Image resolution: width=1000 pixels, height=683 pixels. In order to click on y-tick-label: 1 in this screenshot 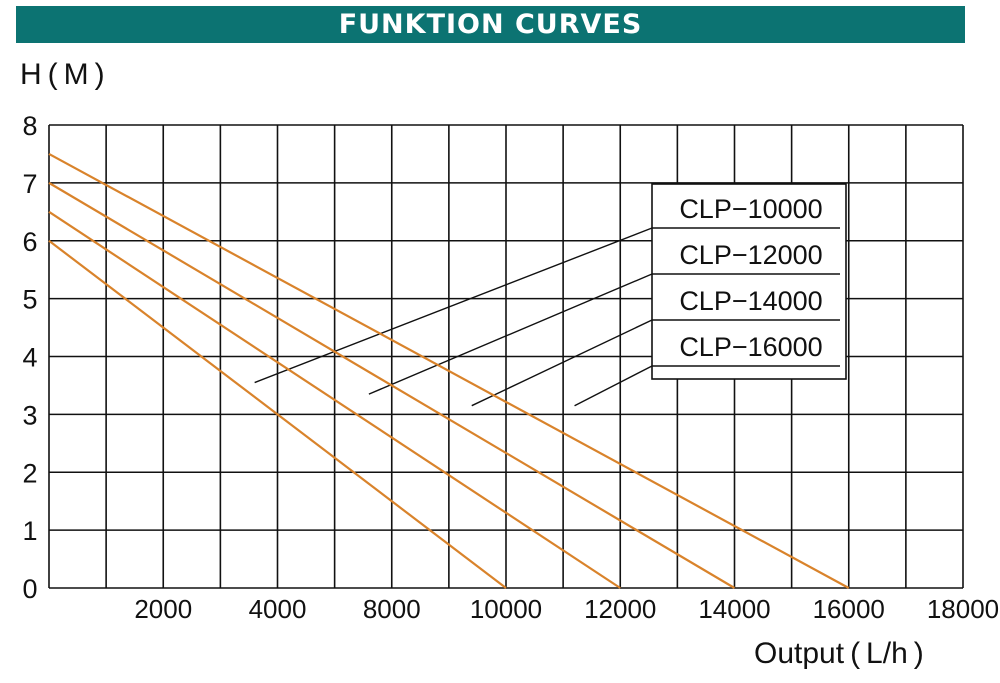, I will do `click(29, 531)`.